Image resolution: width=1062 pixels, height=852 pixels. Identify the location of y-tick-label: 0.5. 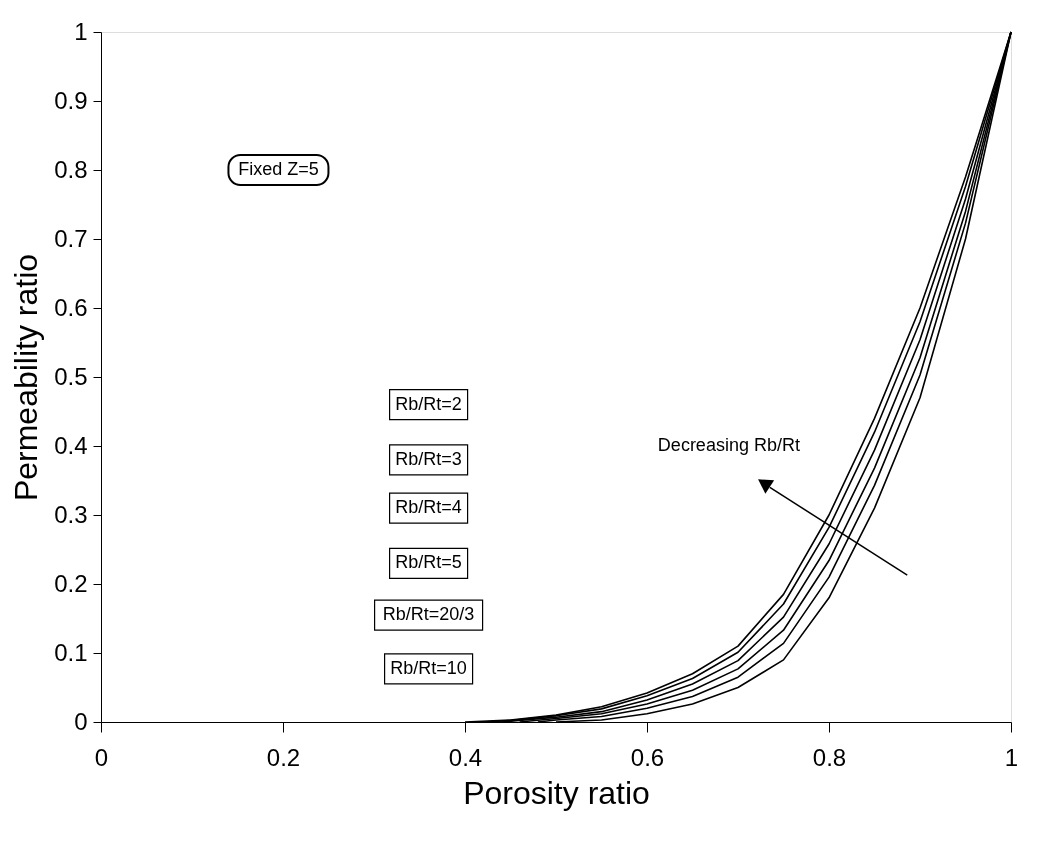
(71, 376).